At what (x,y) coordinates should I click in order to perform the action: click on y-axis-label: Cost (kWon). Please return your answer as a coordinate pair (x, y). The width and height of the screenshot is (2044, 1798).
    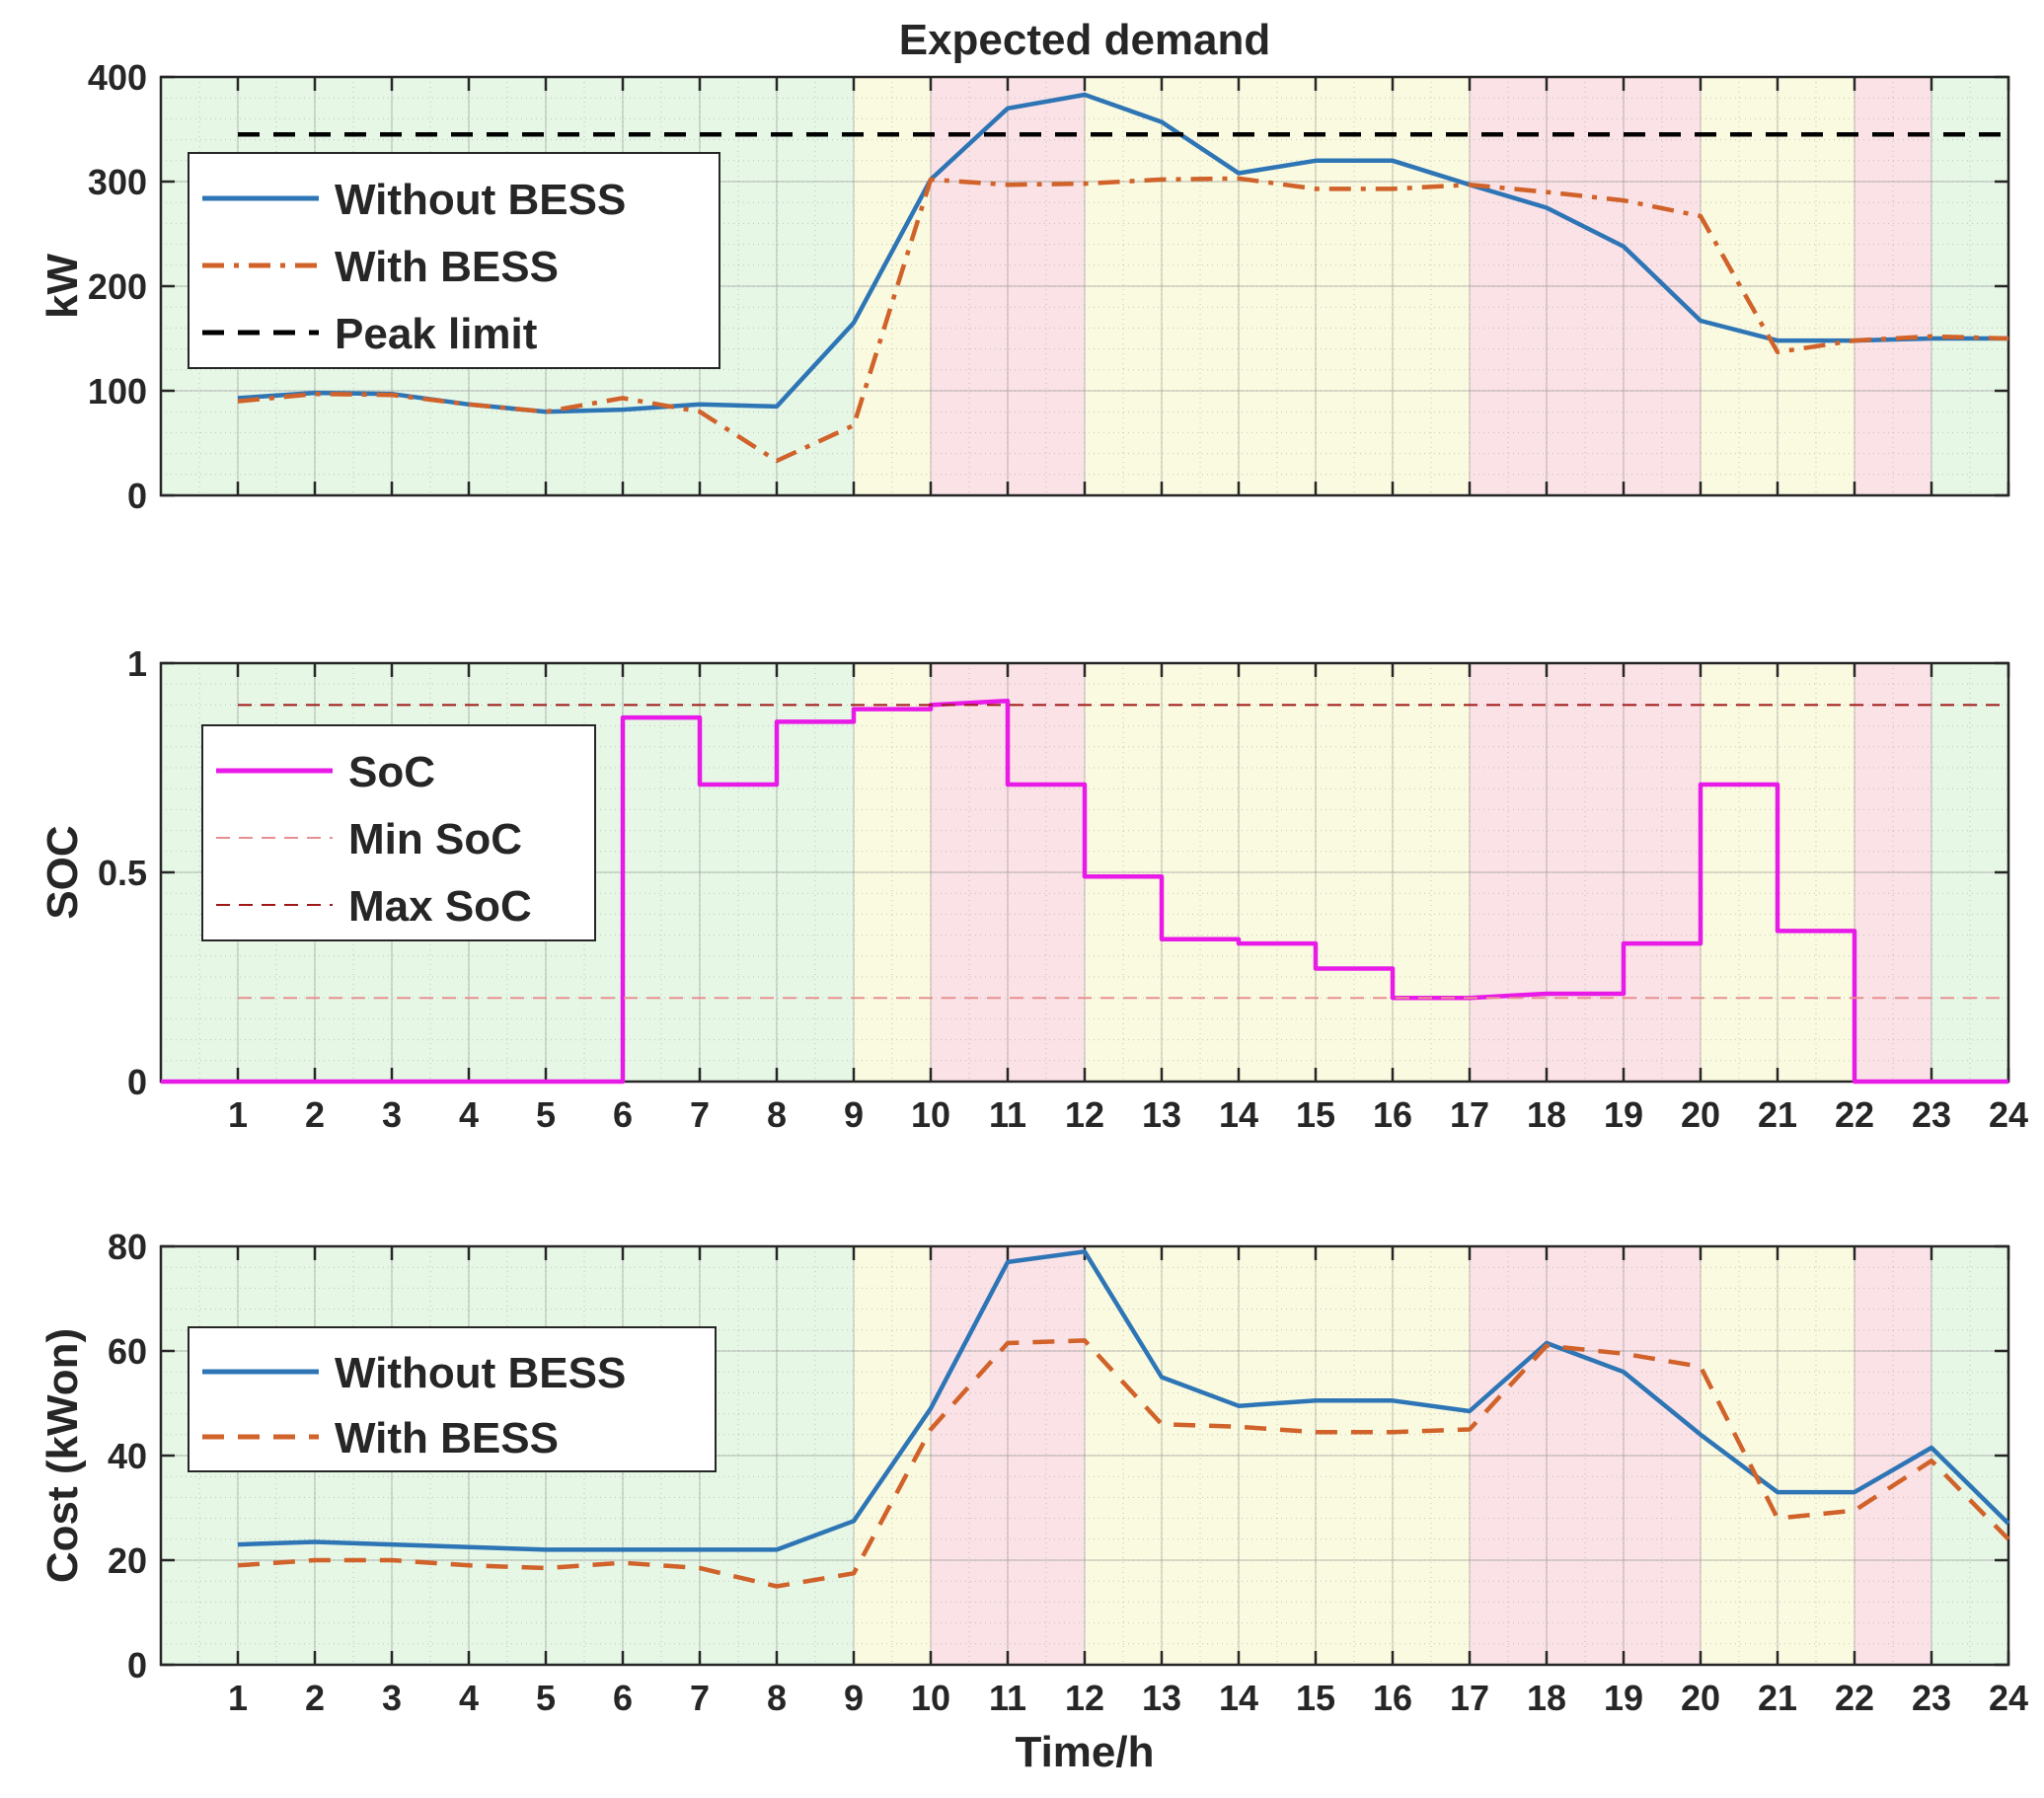
    Looking at the image, I should click on (62, 1455).